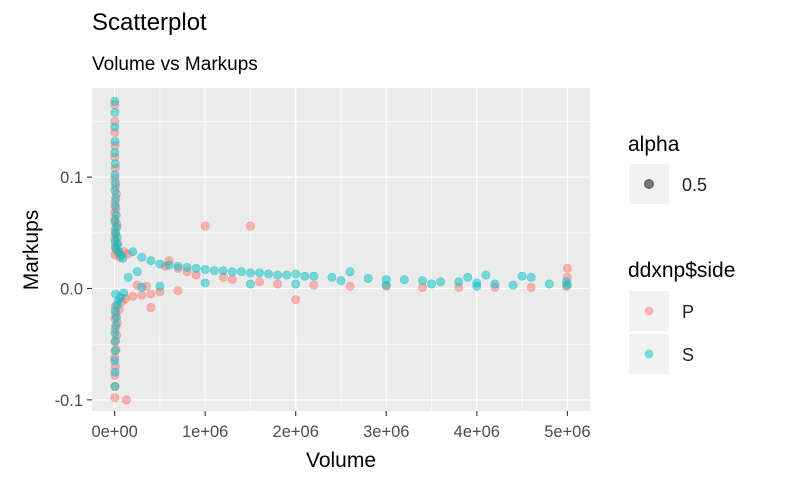 This screenshot has height=485, width=788. I want to click on legend-side-title: ddxnp$side, so click(681, 270).